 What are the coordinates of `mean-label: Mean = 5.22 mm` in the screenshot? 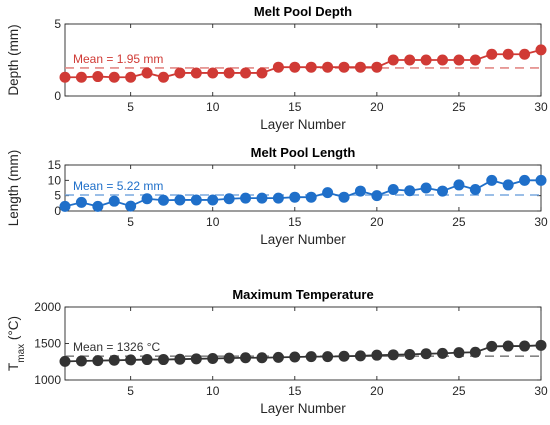 It's located at (118, 186).